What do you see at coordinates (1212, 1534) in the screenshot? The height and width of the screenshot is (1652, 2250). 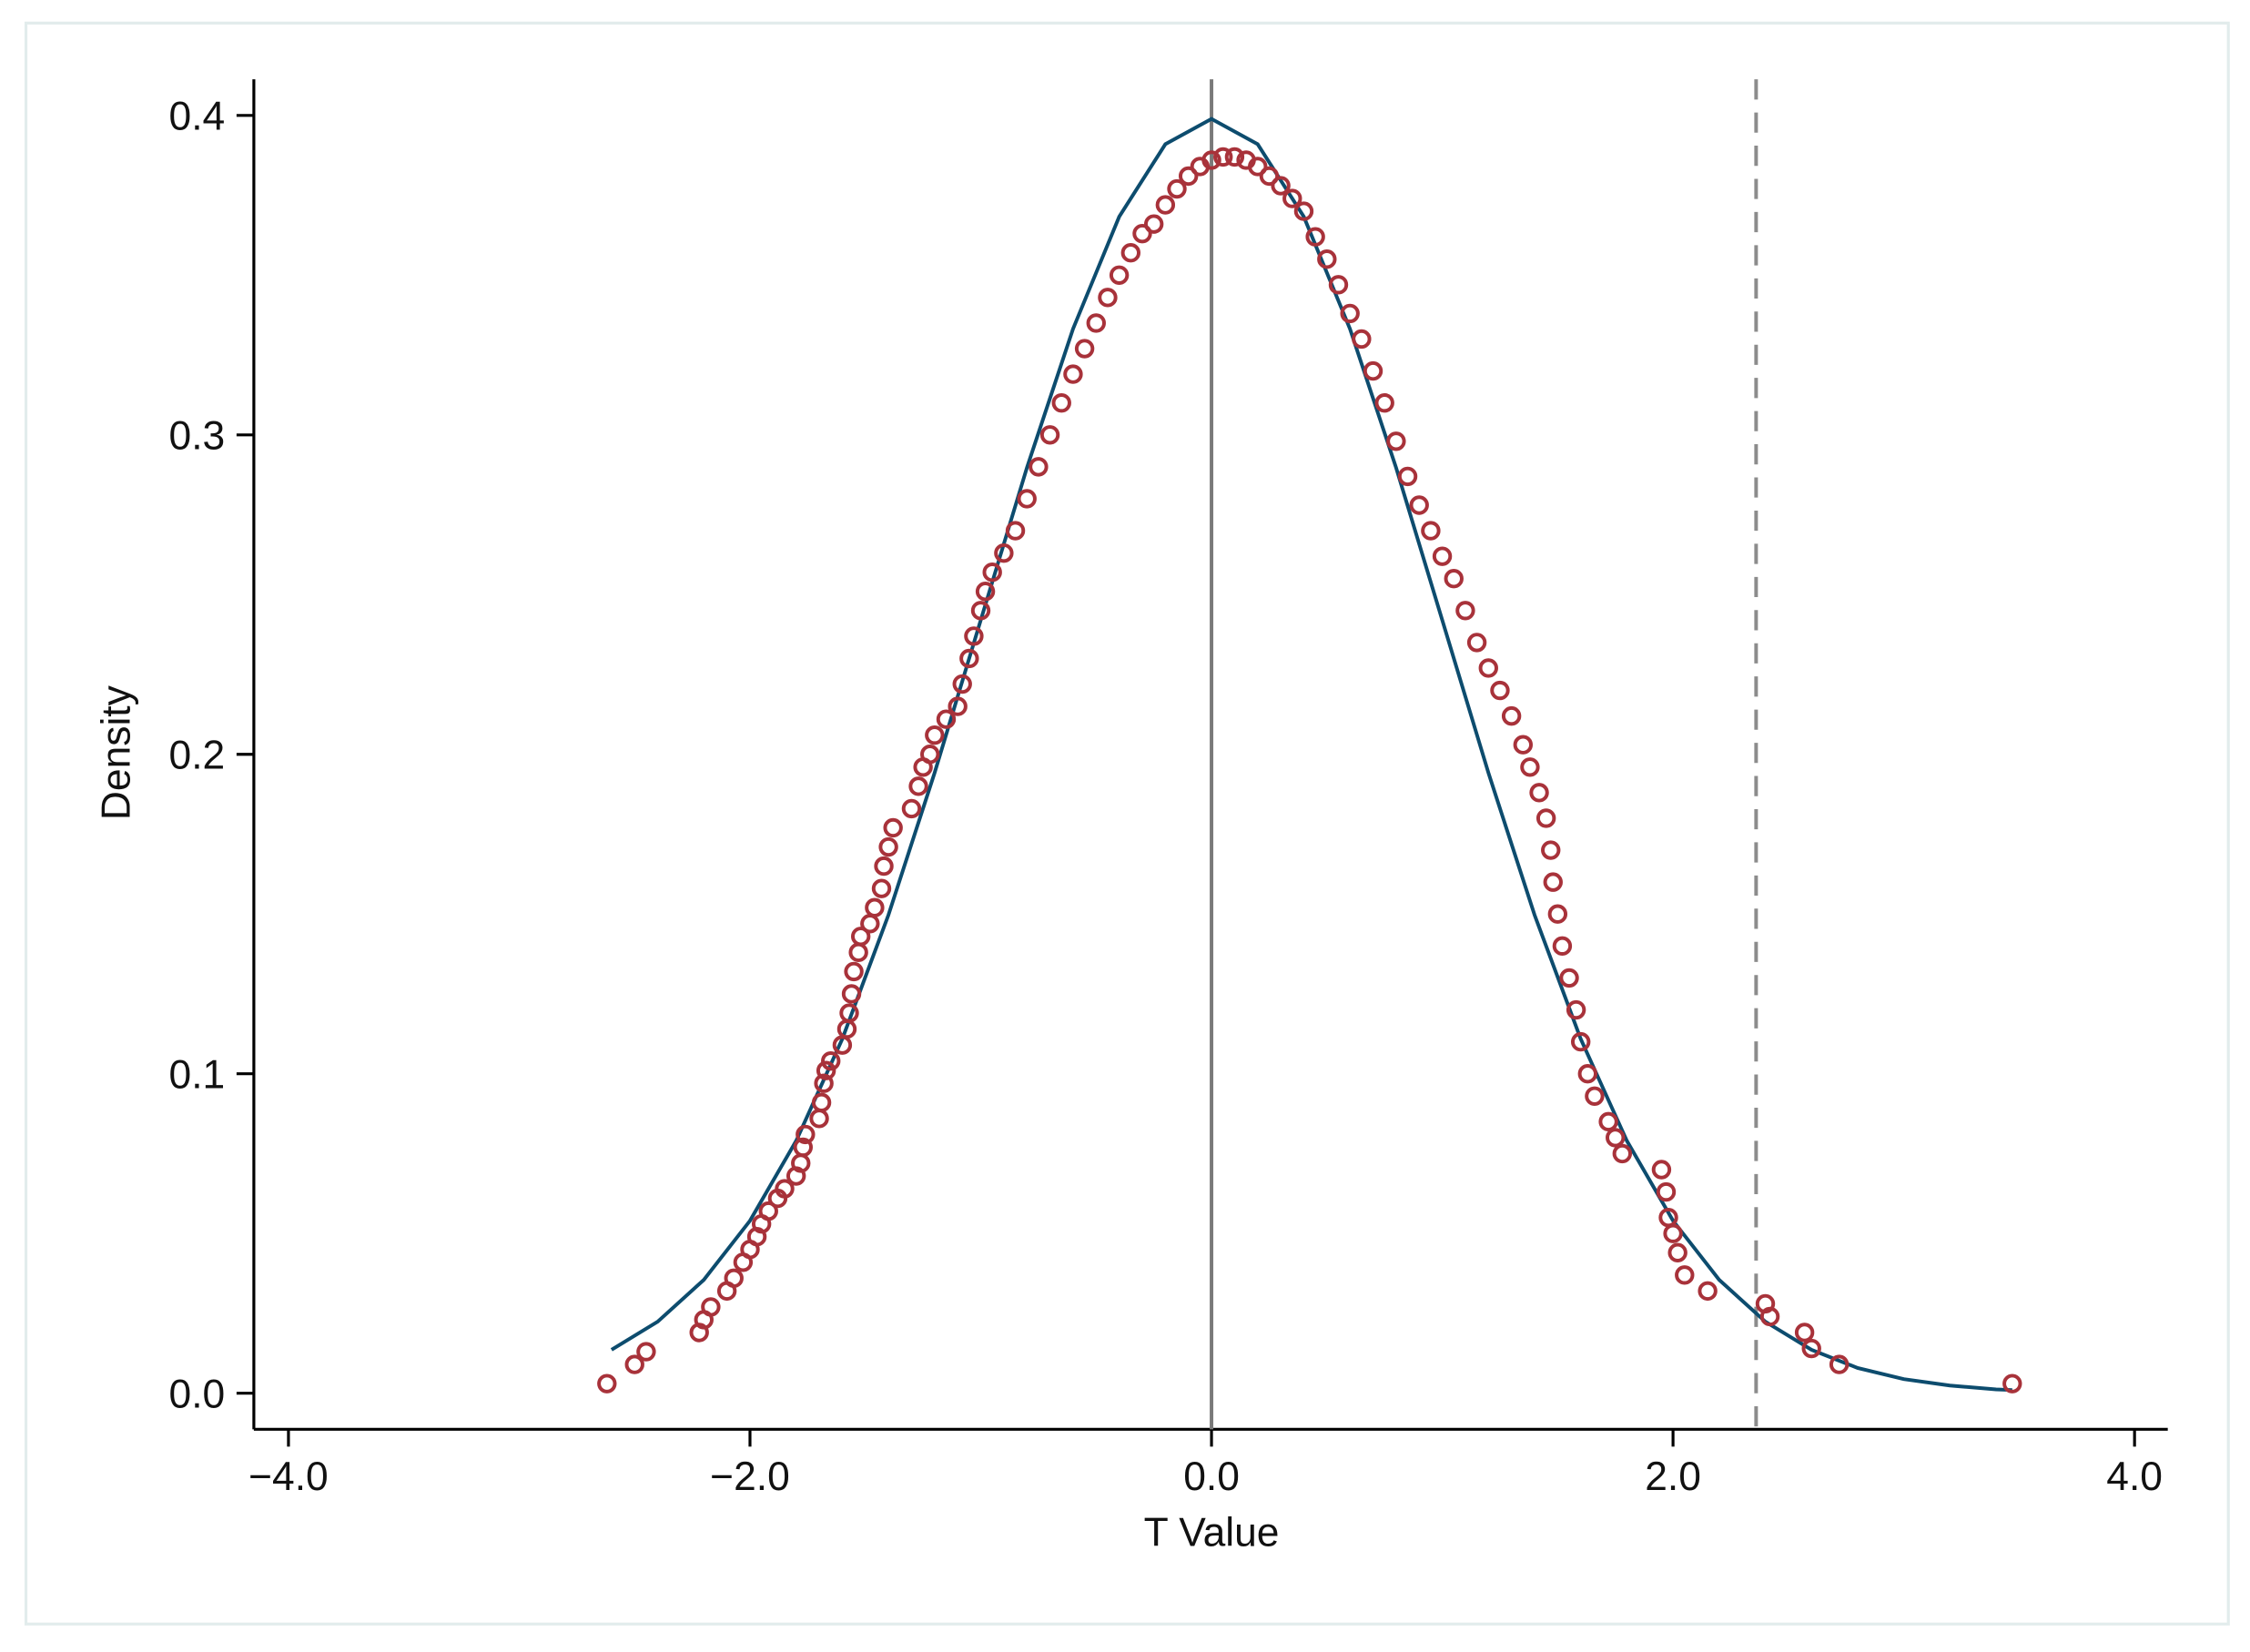 I see `x-axis-title: T Value` at bounding box center [1212, 1534].